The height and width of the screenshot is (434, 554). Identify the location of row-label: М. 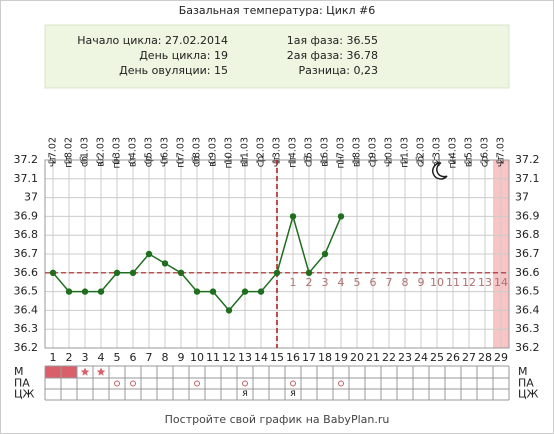
(19, 371).